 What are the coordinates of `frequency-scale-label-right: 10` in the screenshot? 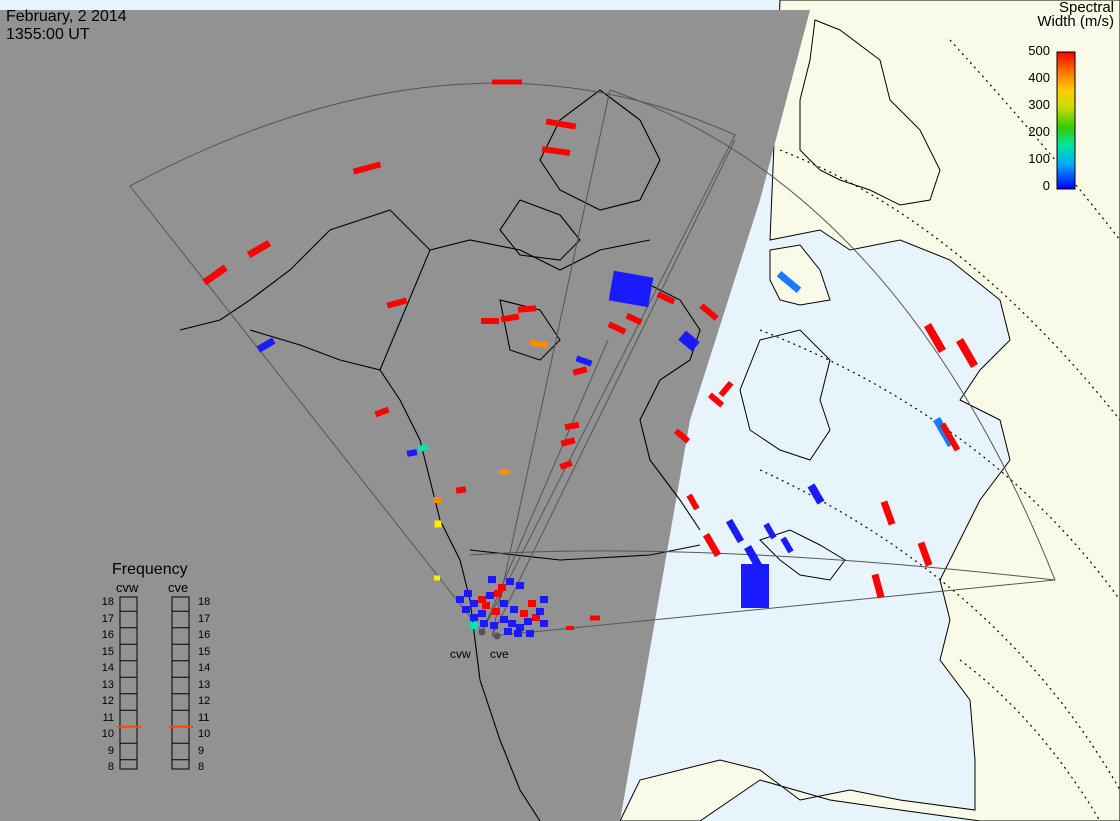 It's located at (204, 734).